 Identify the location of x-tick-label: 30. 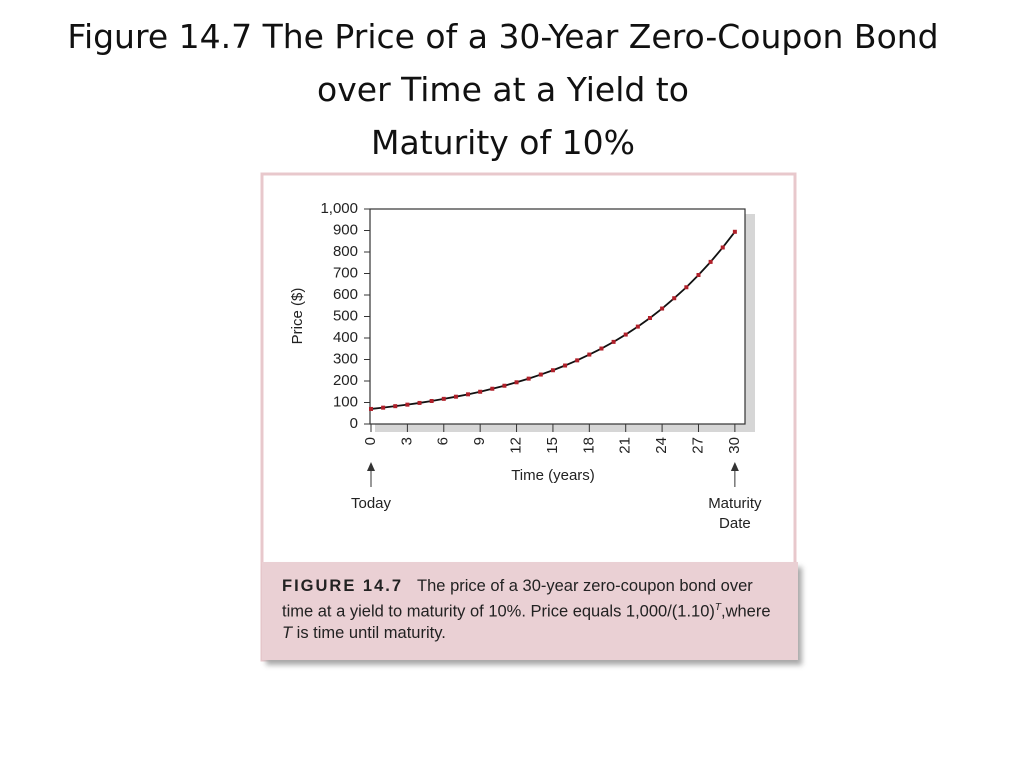
(734, 445).